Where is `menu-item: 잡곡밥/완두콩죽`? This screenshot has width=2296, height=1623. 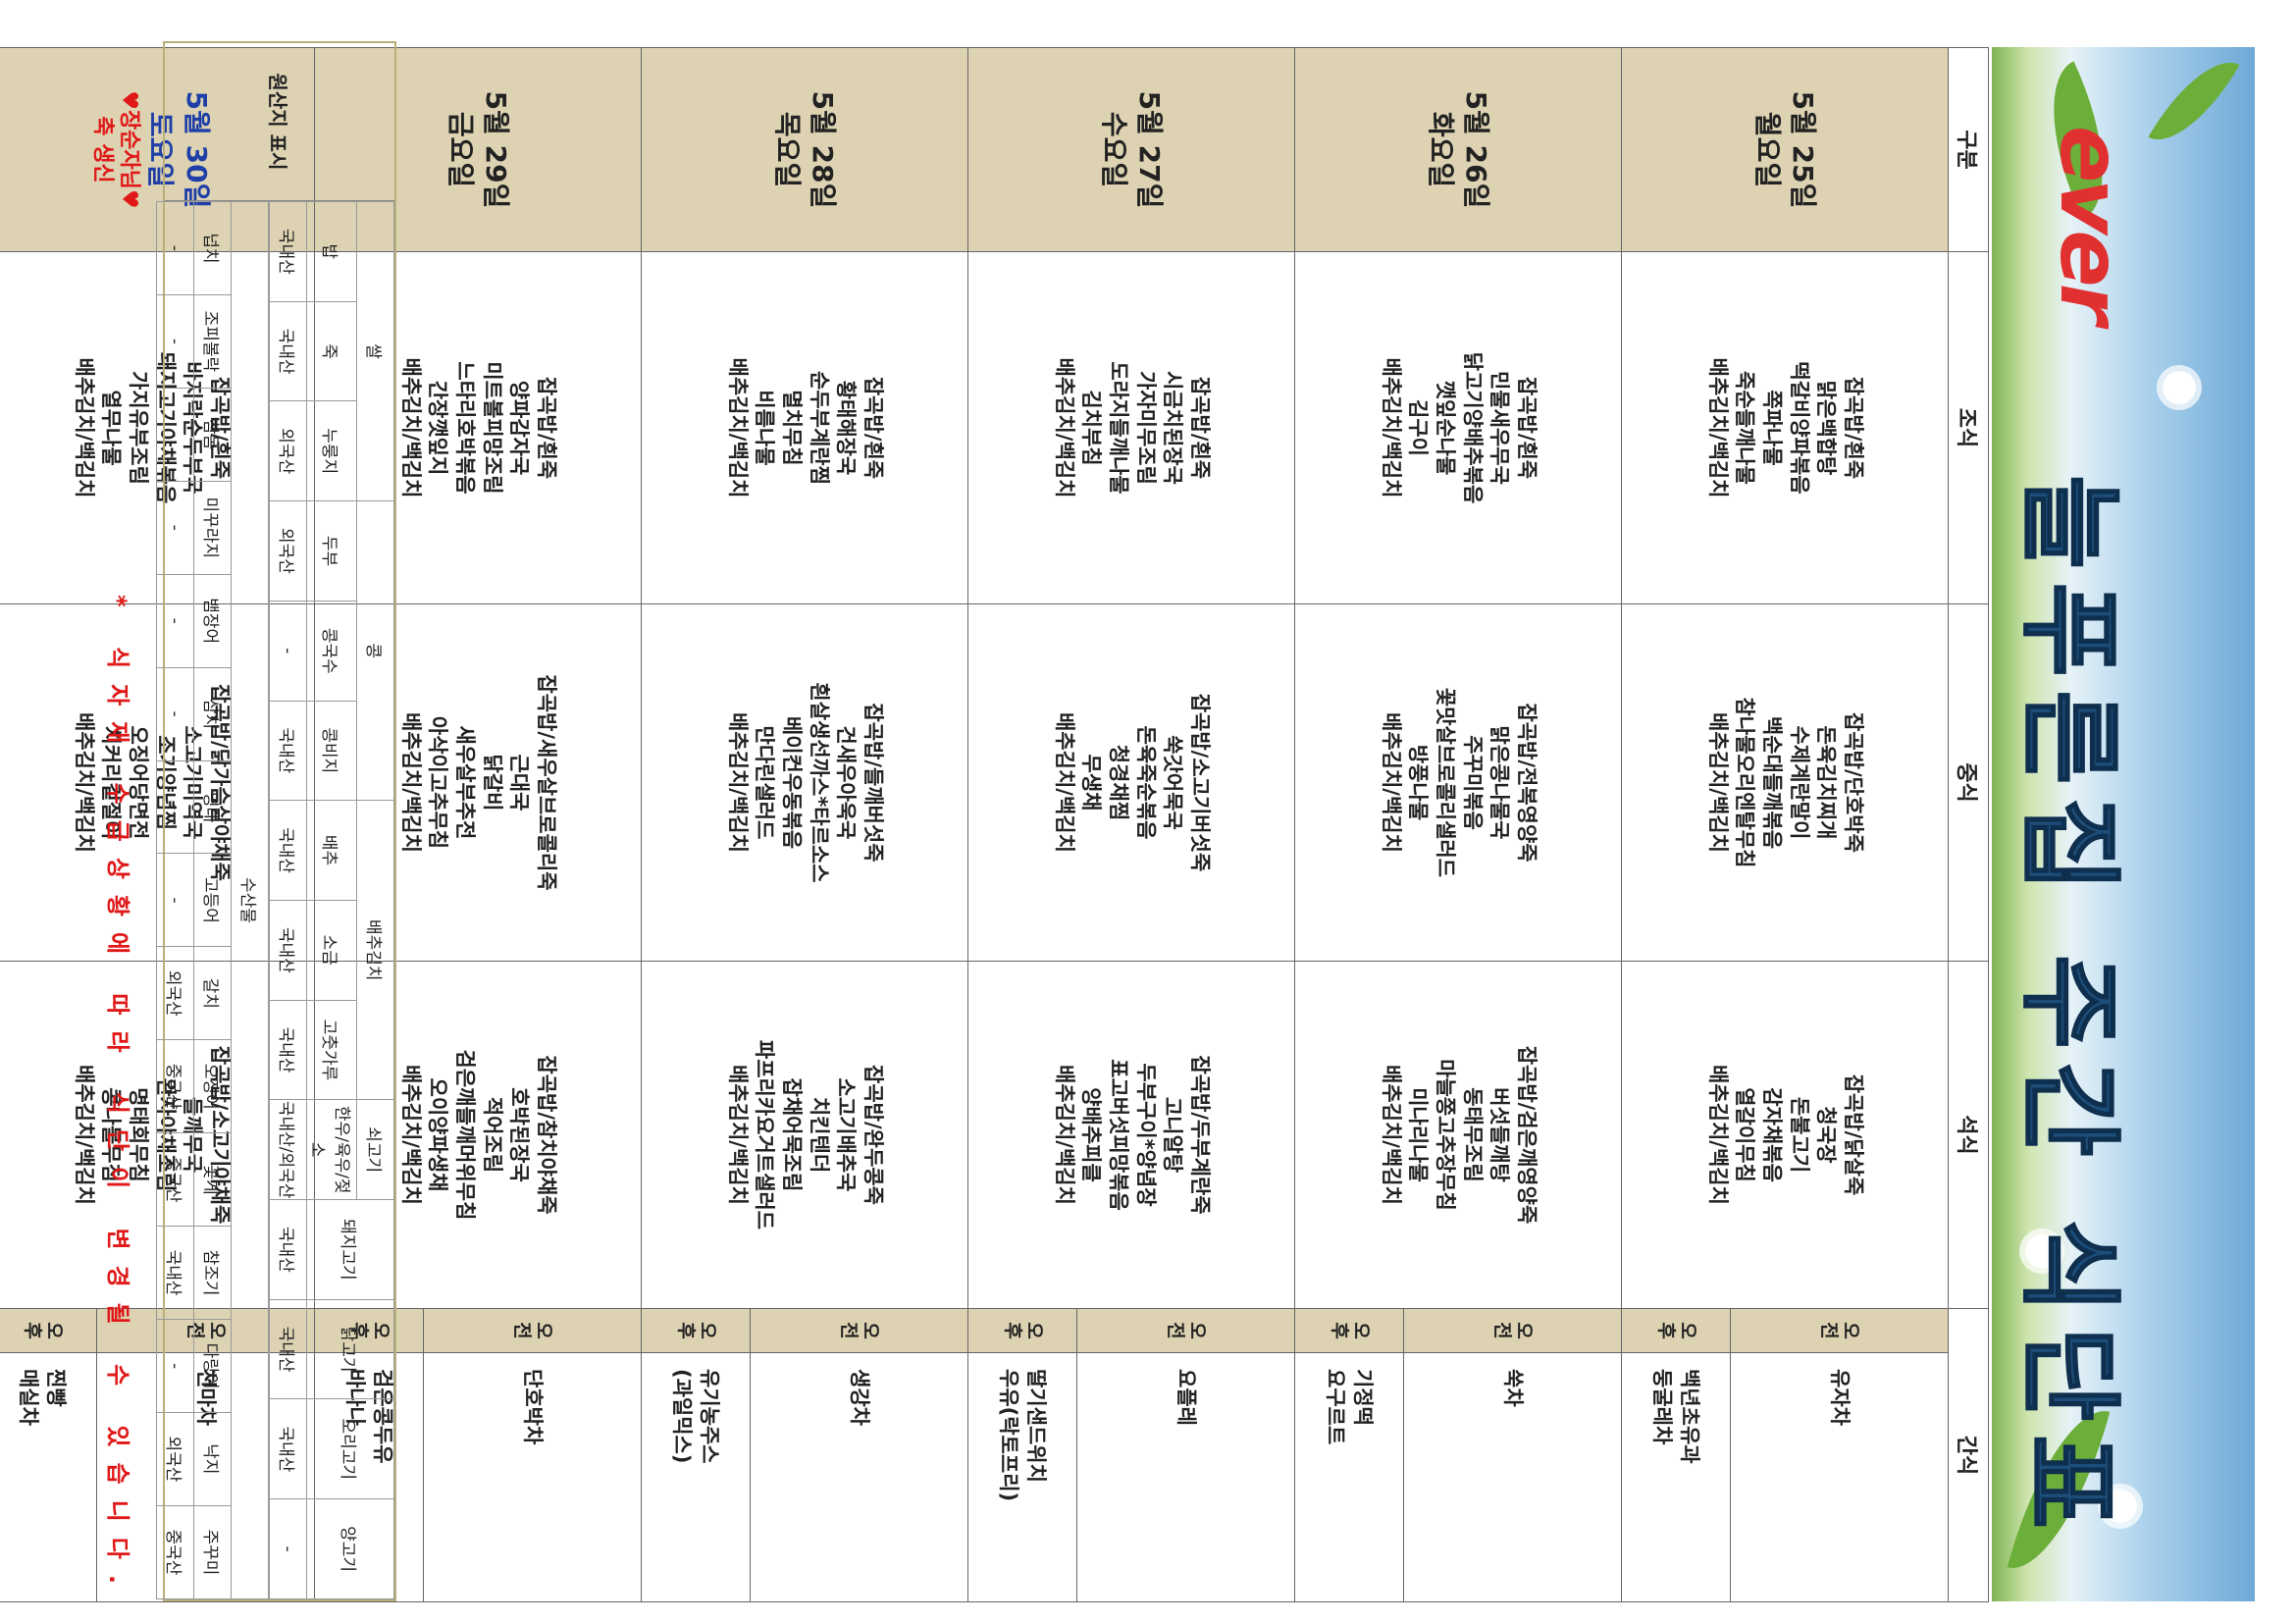
menu-item: 잡곡밥/완두콩죽 is located at coordinates (873, 1135).